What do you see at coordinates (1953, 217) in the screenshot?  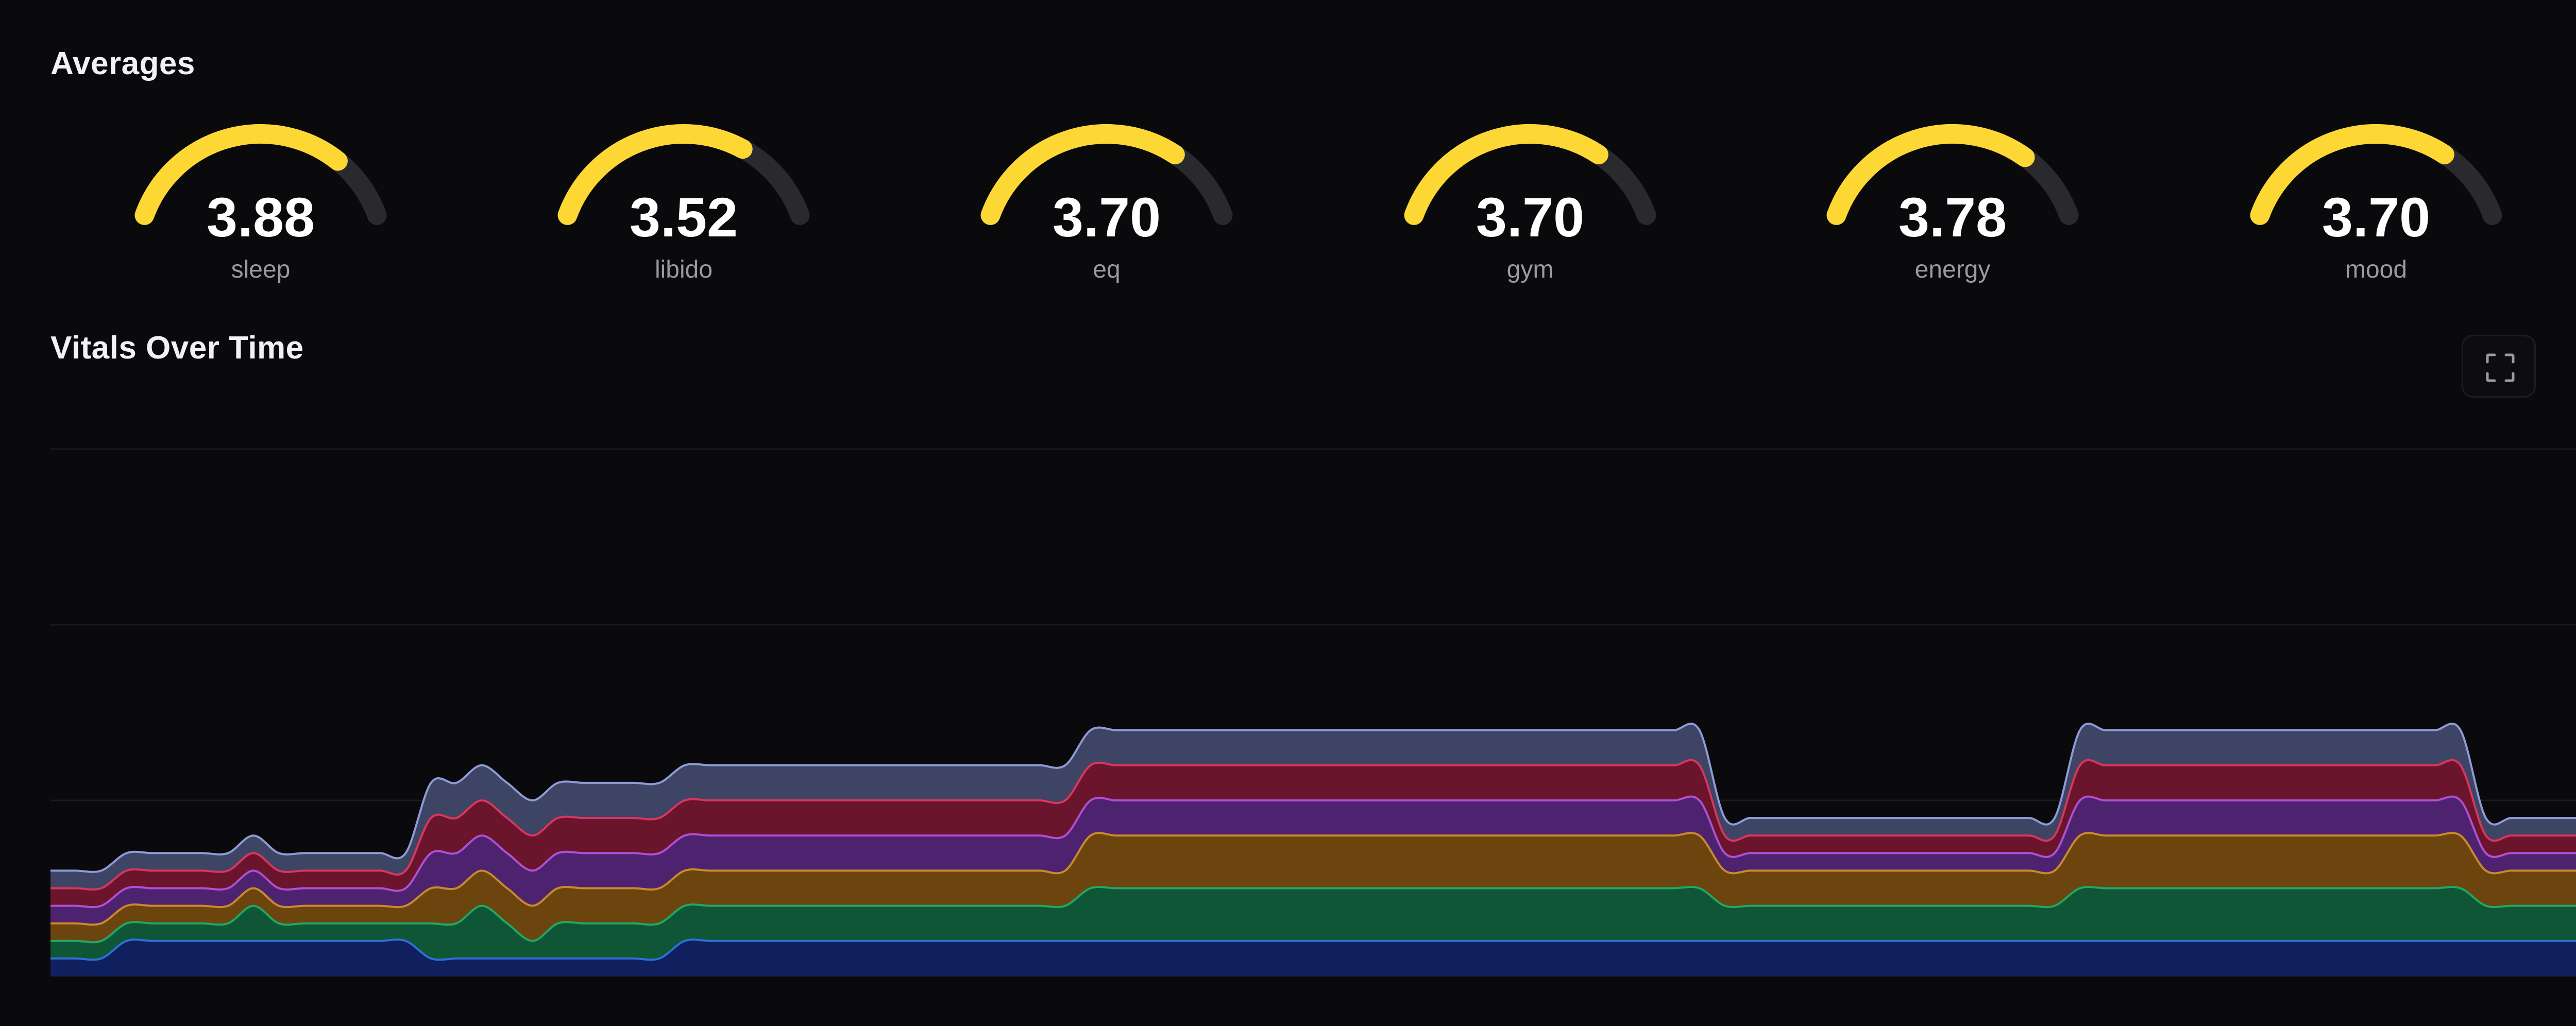 I see `gauge-value: 3.78` at bounding box center [1953, 217].